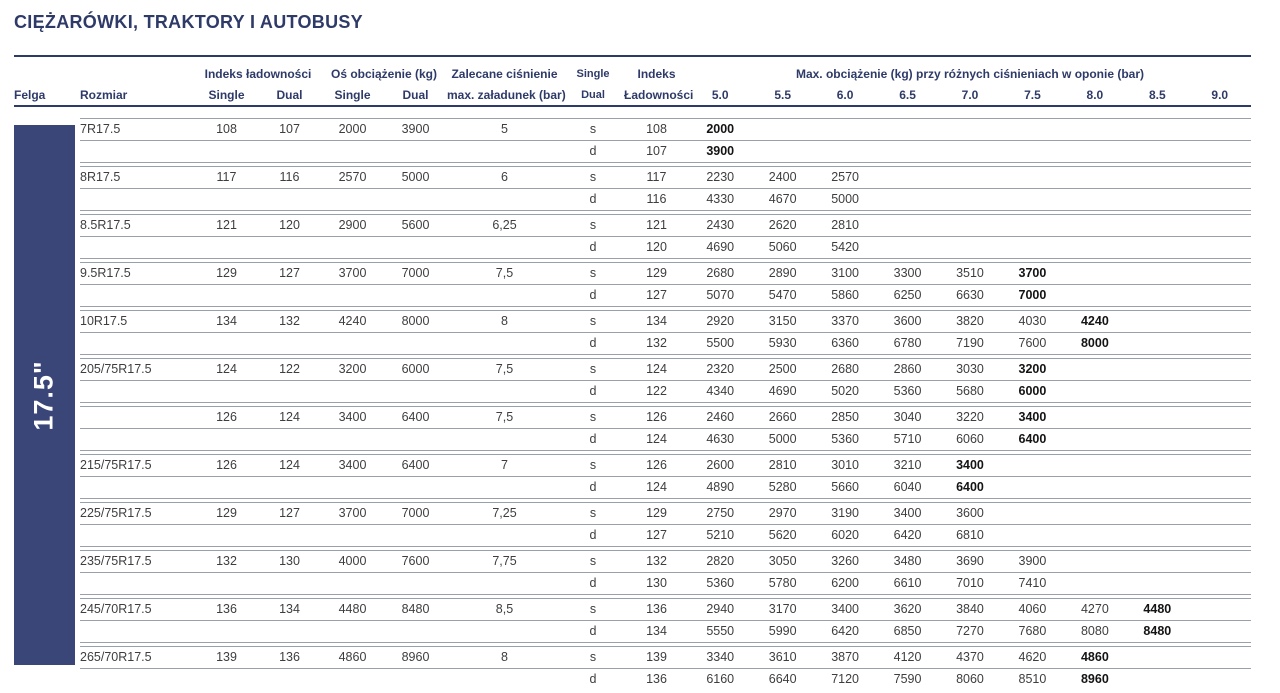 This screenshot has width=1280, height=693. I want to click on load-value-cell: 6850, so click(907, 631).